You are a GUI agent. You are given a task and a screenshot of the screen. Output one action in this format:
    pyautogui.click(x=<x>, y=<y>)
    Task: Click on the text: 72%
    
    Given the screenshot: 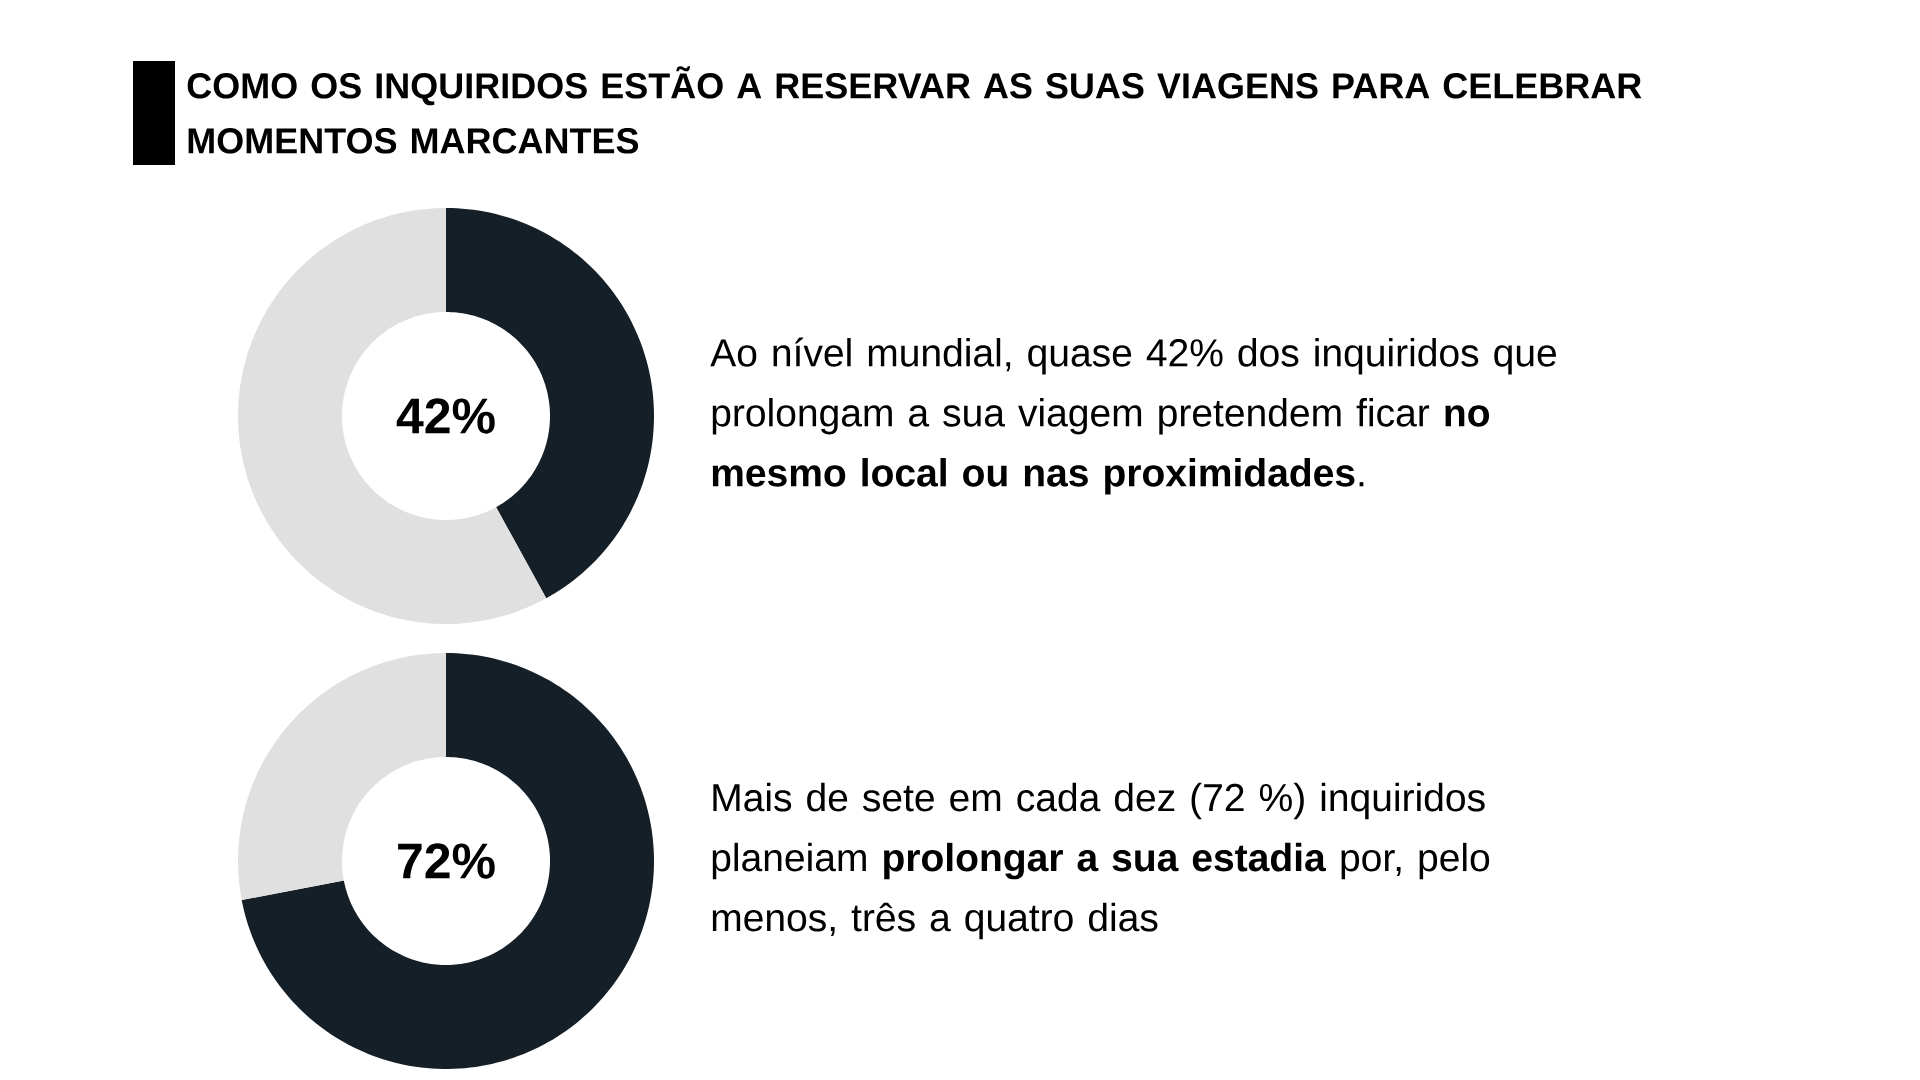 What is the action you would take?
    pyautogui.click(x=446, y=861)
    